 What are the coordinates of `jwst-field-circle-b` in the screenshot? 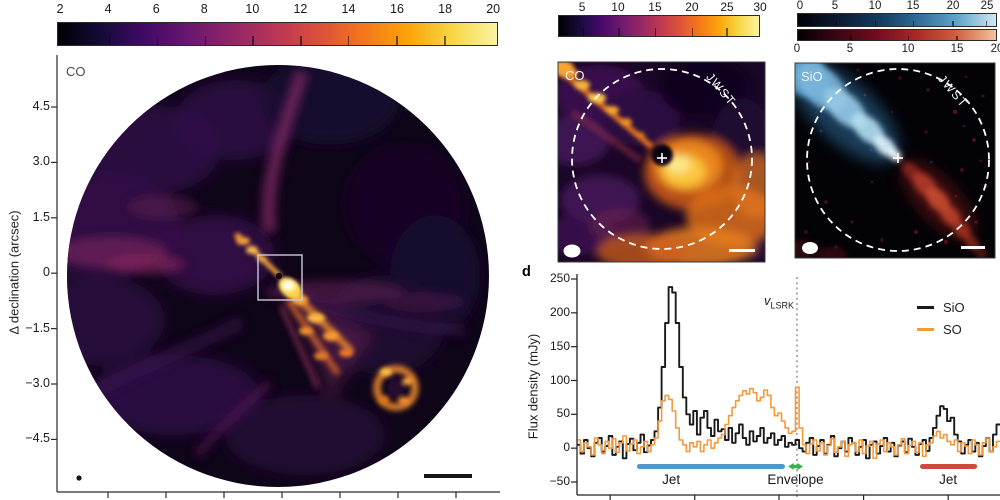 It's located at (662, 159).